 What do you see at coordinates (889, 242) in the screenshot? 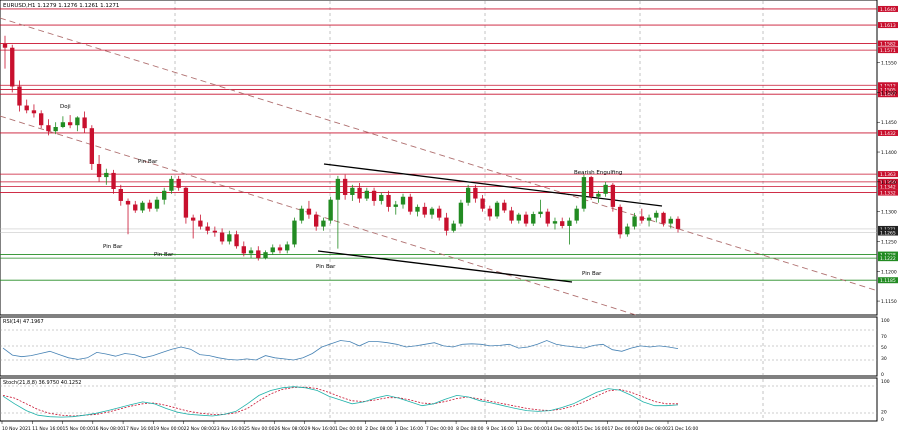
I see `price-tick-label: 1.1250` at bounding box center [889, 242].